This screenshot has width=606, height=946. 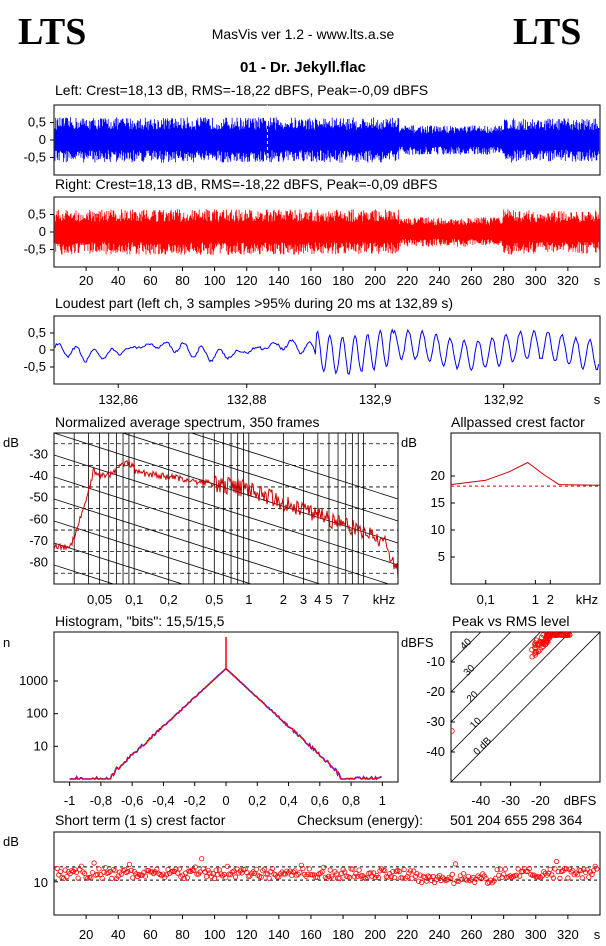 I want to click on right-waveform-xtick-label-8: 180, so click(x=343, y=280).